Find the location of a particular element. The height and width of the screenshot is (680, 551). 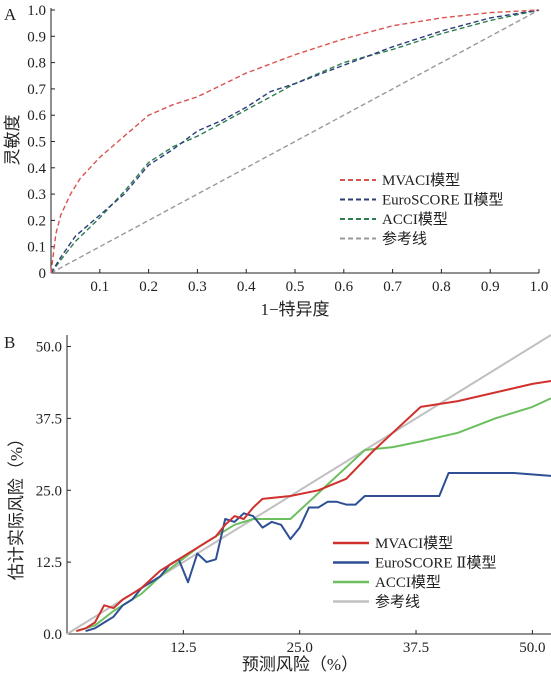

x-tick-label: 37.5 is located at coordinates (416, 648).